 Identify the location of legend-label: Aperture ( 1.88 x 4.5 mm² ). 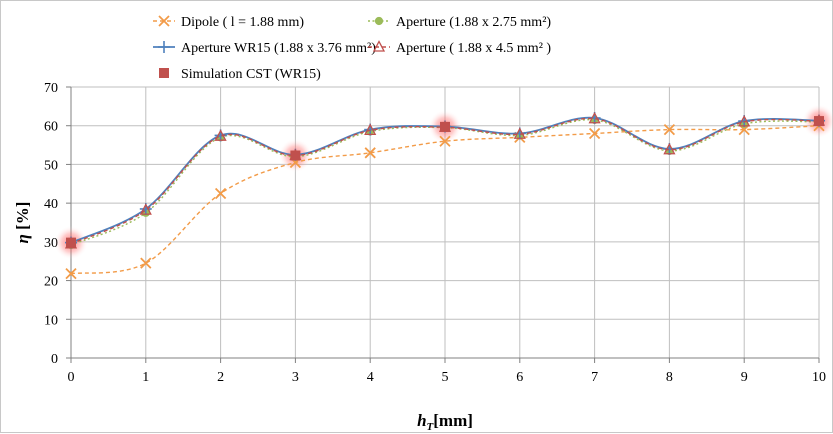
(473, 48).